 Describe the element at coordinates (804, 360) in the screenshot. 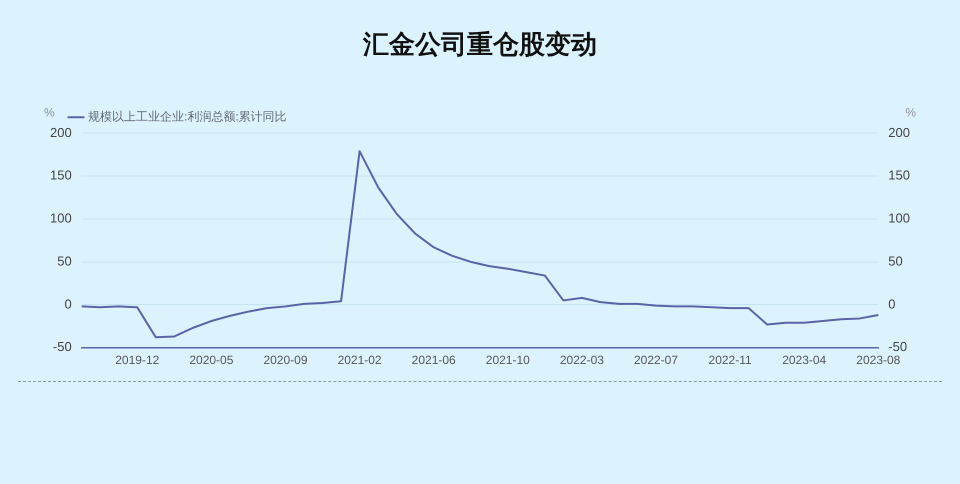

I see `x-tick-label: 2023-04` at that location.